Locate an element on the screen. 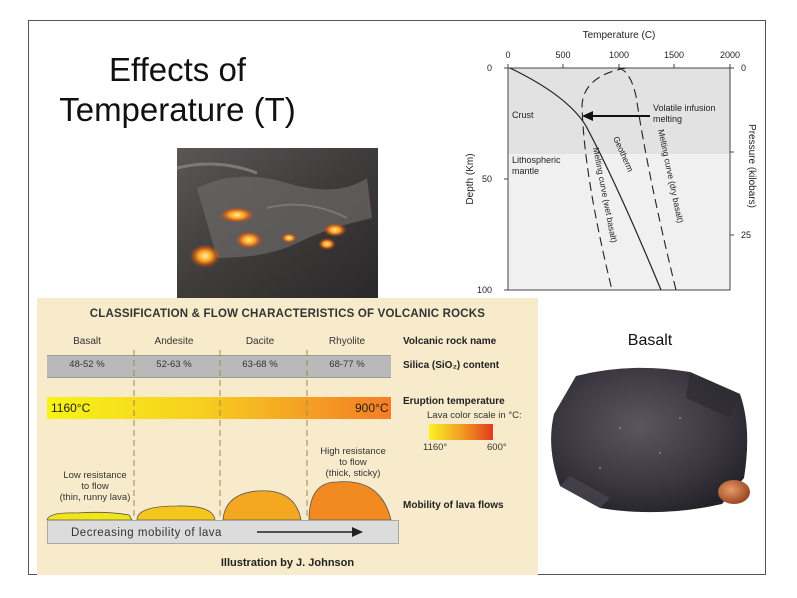  high-resistance-text: High resistance to flow (thick, sticky) is located at coordinates (353, 462).